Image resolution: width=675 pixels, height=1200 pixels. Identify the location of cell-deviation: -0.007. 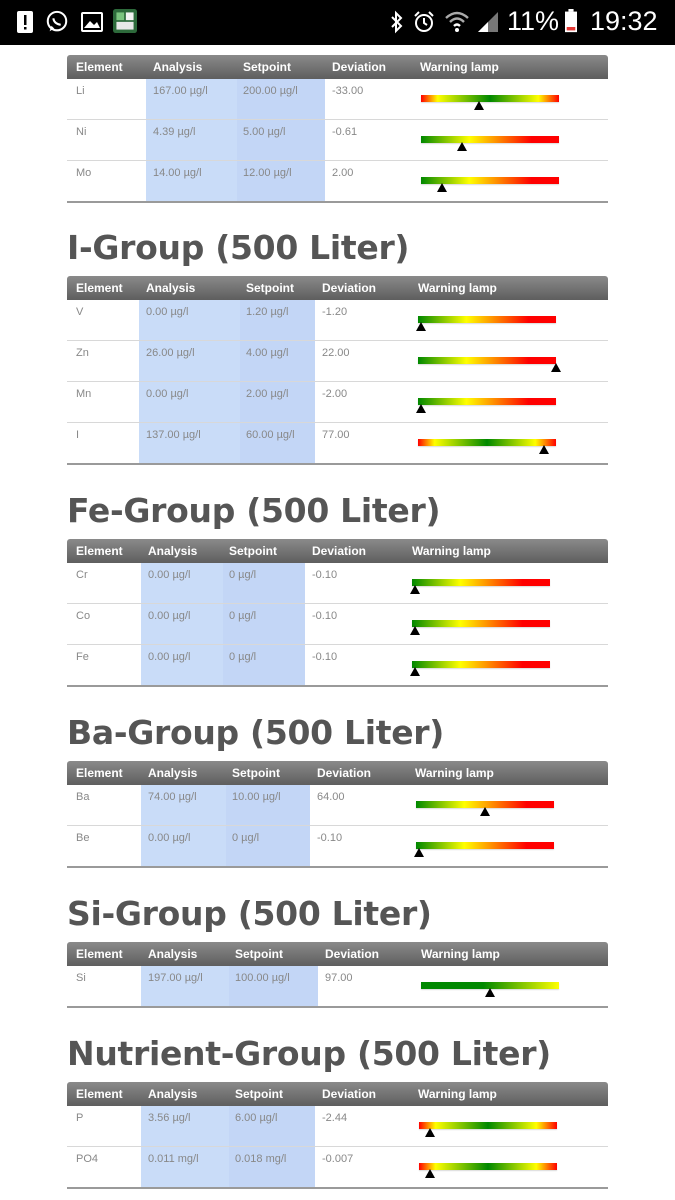
(338, 1159).